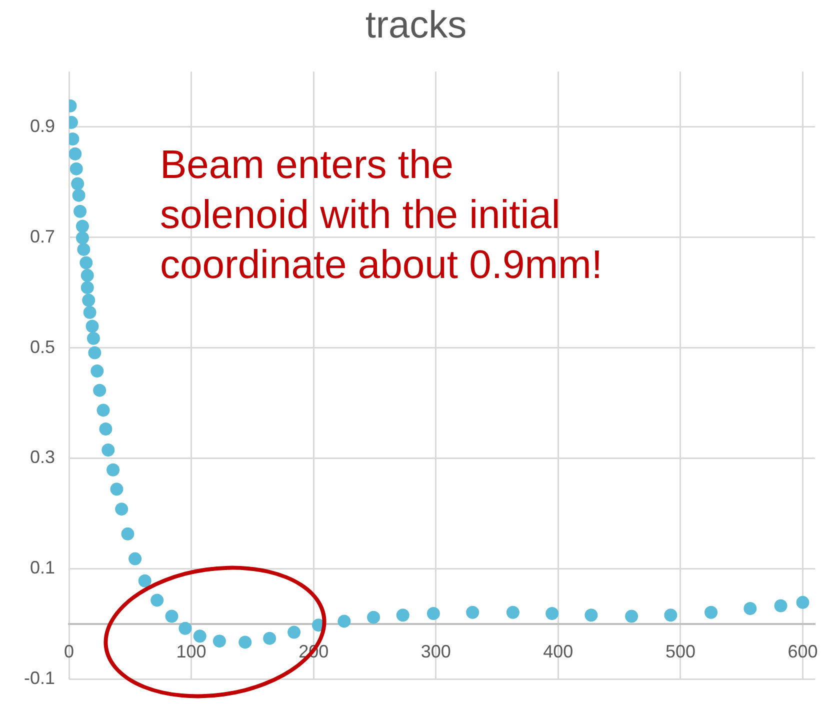  What do you see at coordinates (43, 236) in the screenshot?
I see `y-tick-label: 0.7` at bounding box center [43, 236].